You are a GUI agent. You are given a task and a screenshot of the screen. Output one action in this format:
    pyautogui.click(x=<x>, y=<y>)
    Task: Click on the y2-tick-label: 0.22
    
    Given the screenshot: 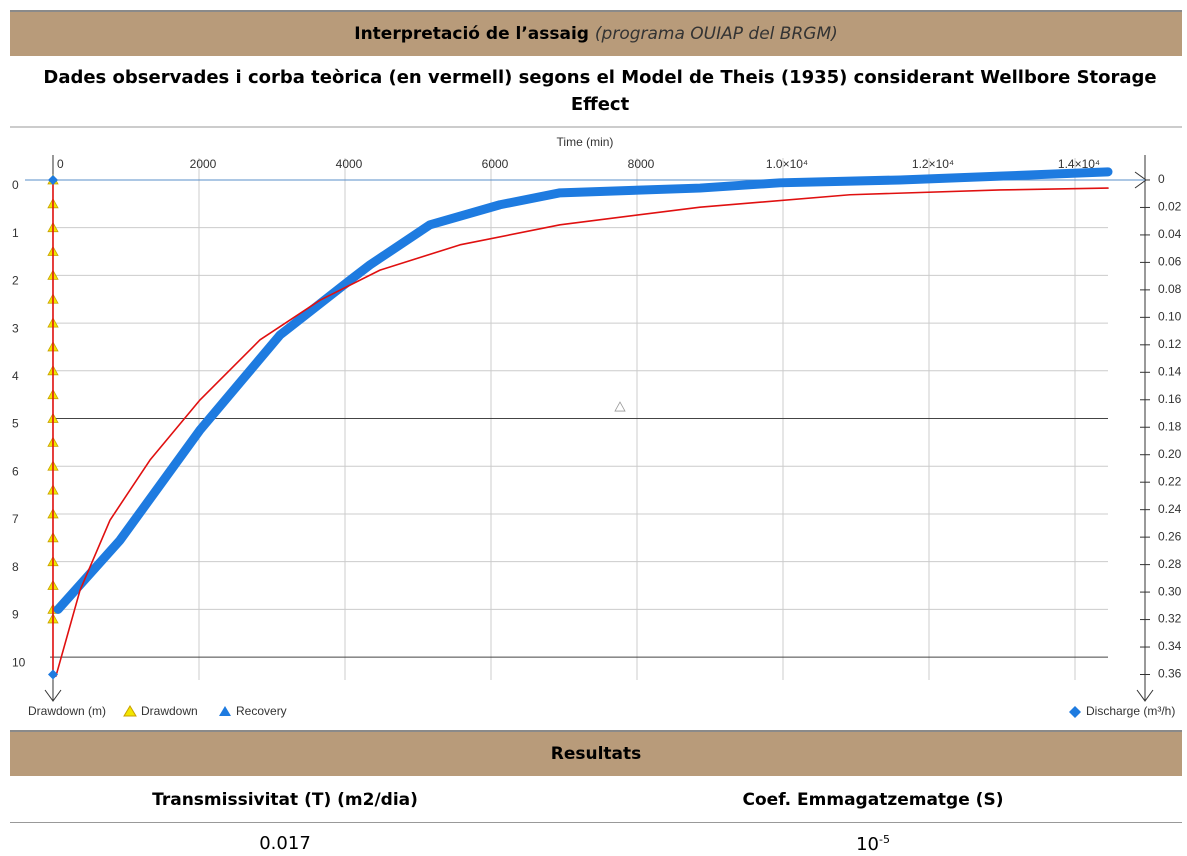 What is the action you would take?
    pyautogui.click(x=1170, y=481)
    